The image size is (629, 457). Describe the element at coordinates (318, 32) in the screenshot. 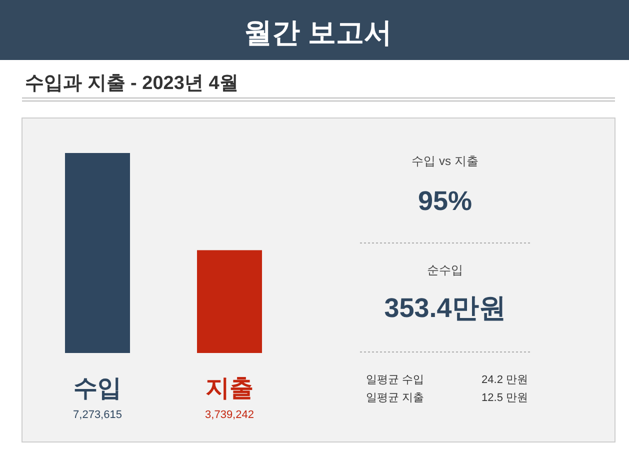

I see `chart-title: 월간 보고서` at that location.